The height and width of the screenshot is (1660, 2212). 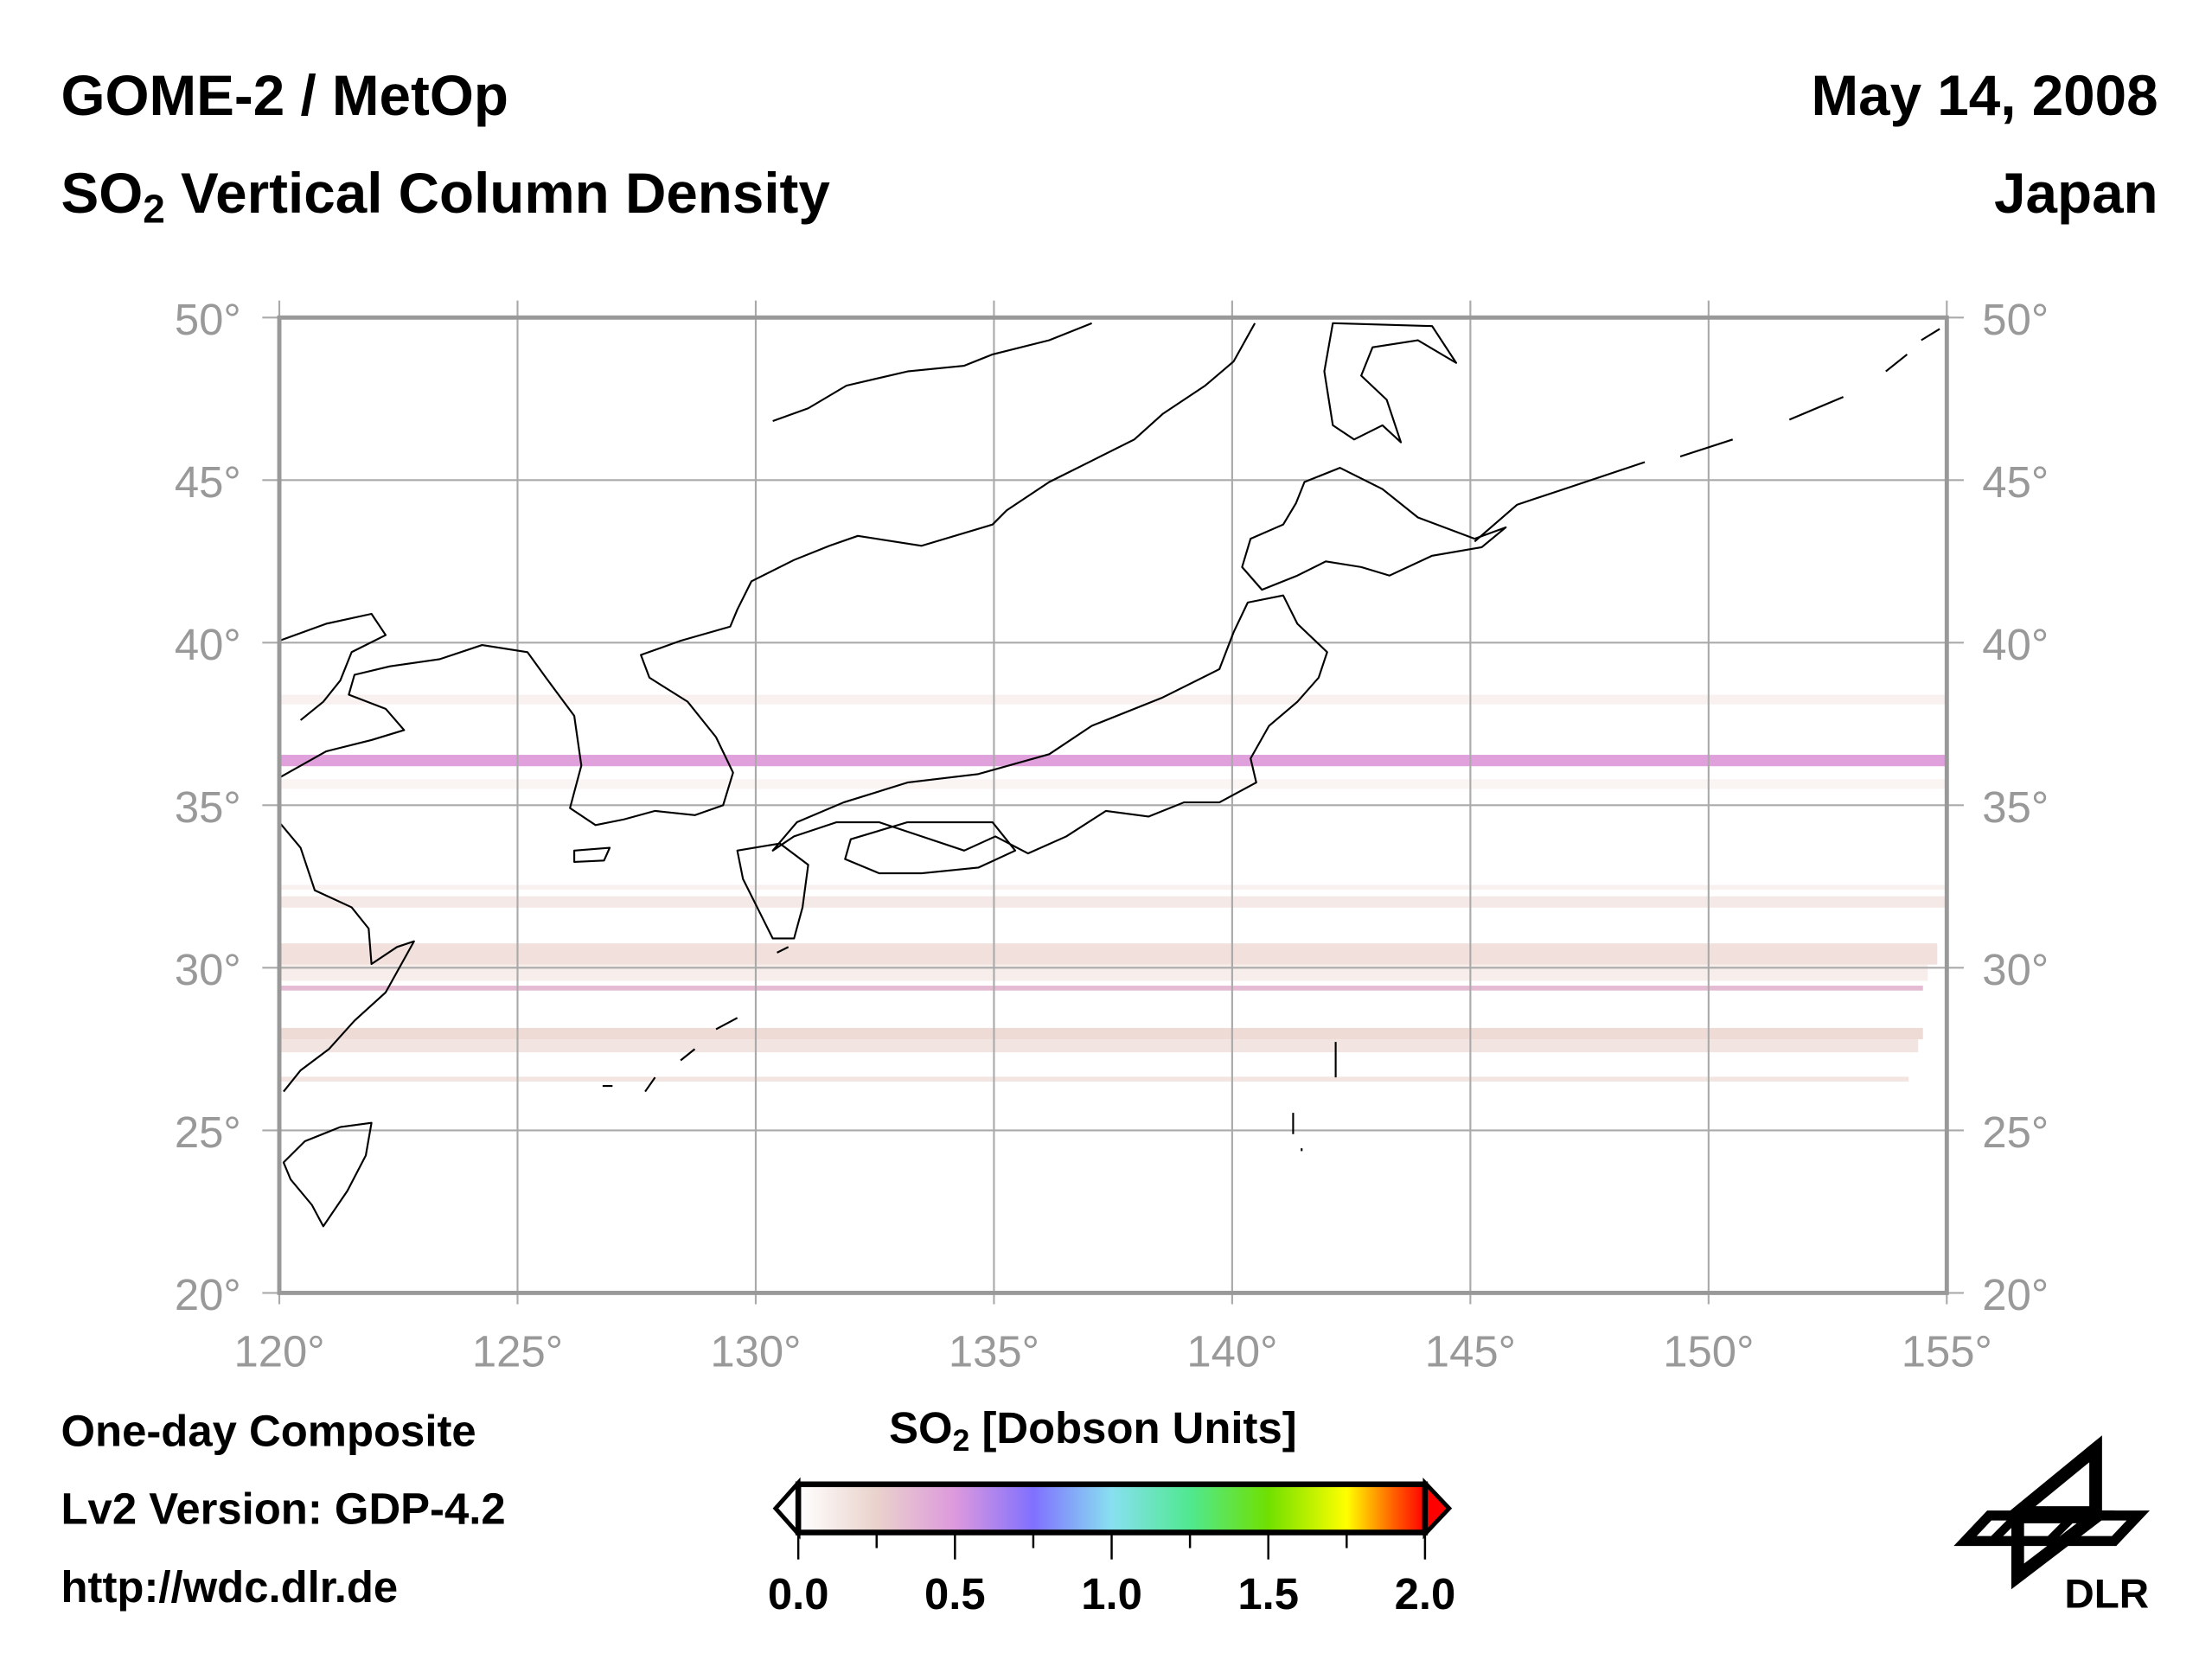 What do you see at coordinates (102, 194) in the screenshot?
I see `product-title-prefix: SO` at bounding box center [102, 194].